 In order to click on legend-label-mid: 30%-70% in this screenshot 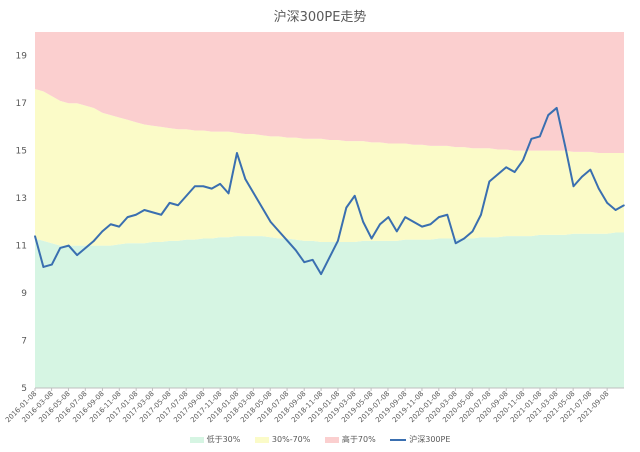, I will do `click(291, 439)`.